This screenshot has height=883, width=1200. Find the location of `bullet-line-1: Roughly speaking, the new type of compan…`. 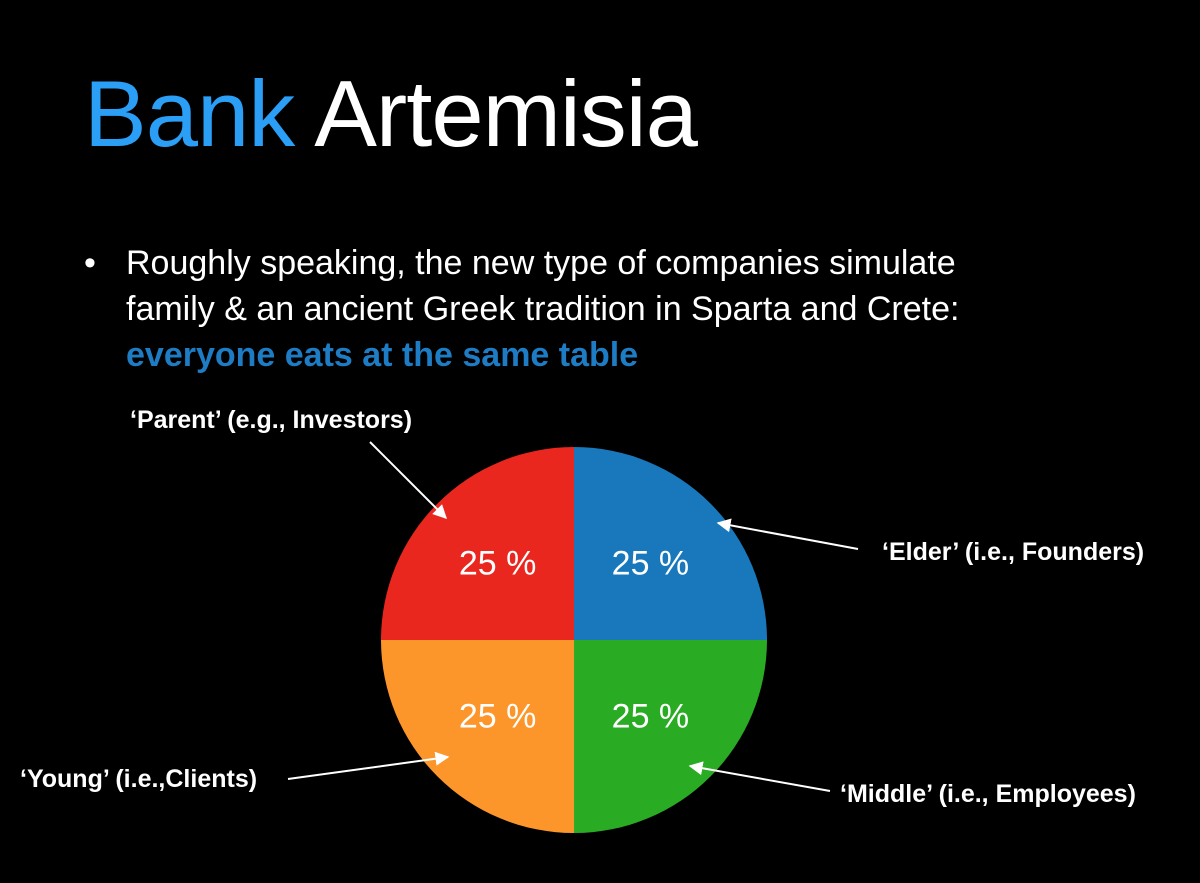

bullet-line-1: Roughly speaking, the new type of compan… is located at coordinates (541, 263).